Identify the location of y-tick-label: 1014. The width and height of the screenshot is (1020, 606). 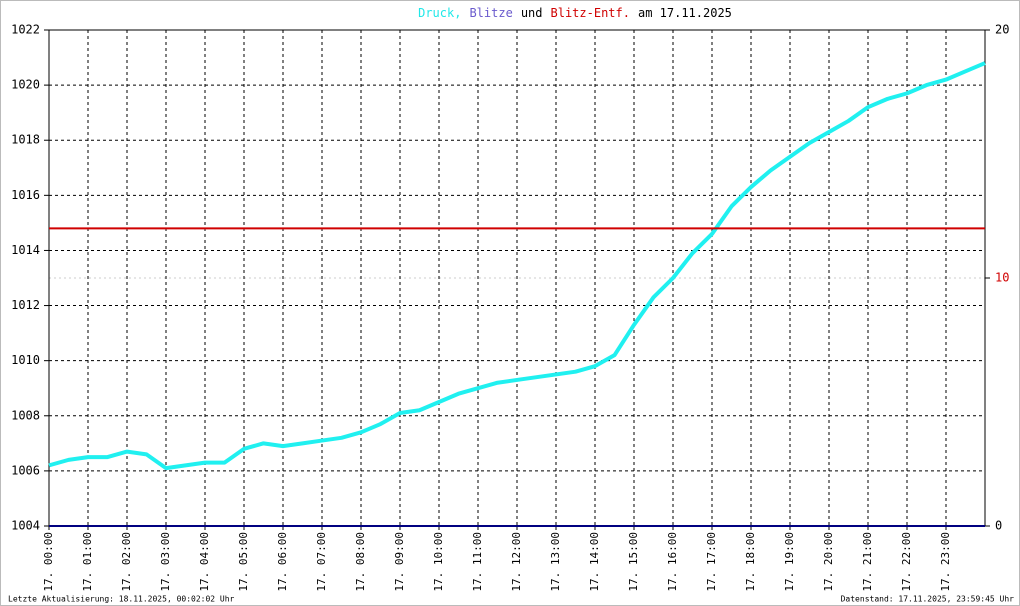
(25, 250).